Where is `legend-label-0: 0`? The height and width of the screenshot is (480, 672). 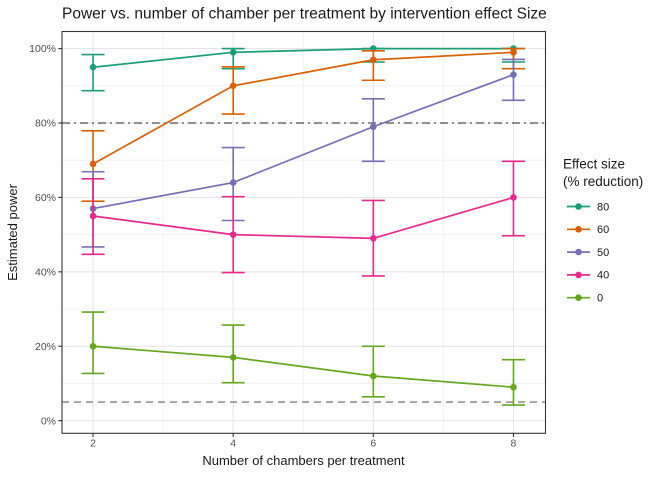 legend-label-0: 0 is located at coordinates (600, 299).